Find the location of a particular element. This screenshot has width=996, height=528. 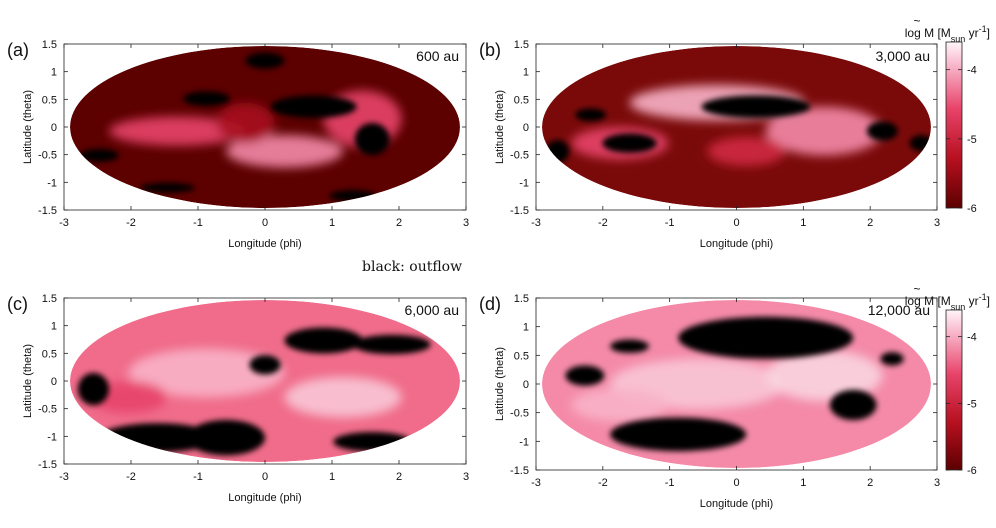

panel-label: (a) is located at coordinates (18, 50).